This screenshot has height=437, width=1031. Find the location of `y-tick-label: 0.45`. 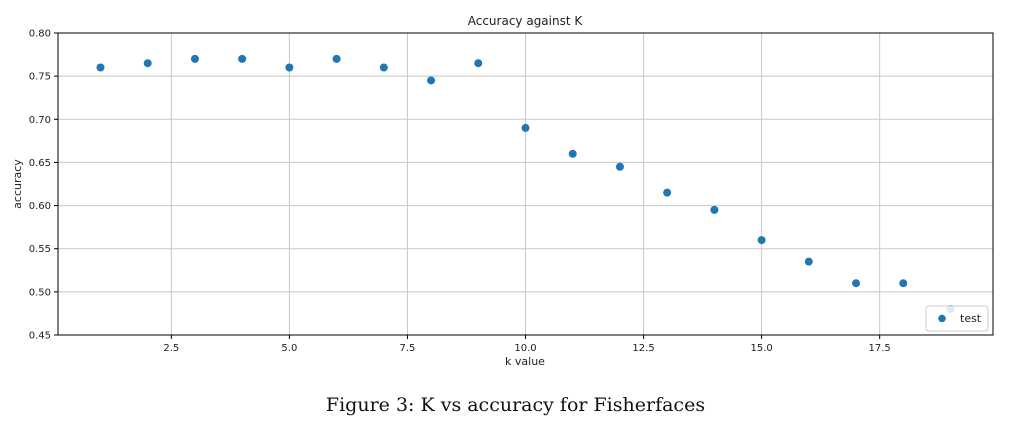

y-tick-label: 0.45 is located at coordinates (40, 336).